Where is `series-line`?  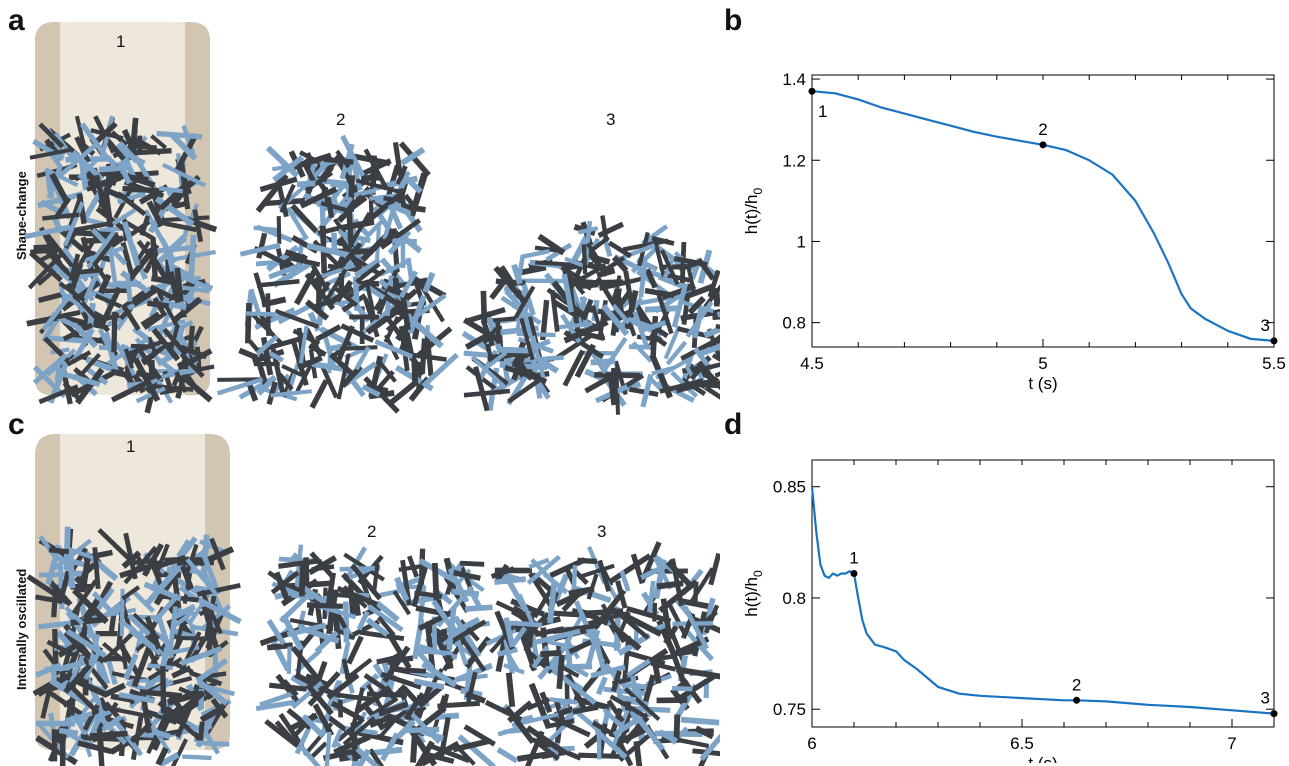 series-line is located at coordinates (1042, 600).